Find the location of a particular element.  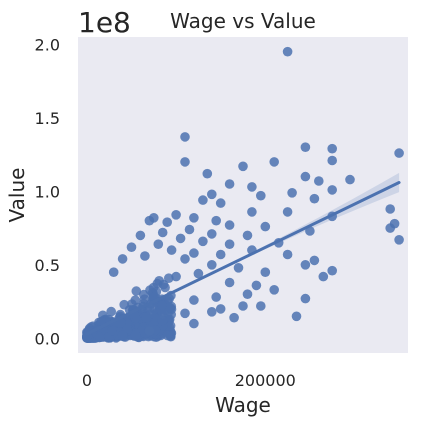

y-tick-label: 1.0 is located at coordinates (47, 191).